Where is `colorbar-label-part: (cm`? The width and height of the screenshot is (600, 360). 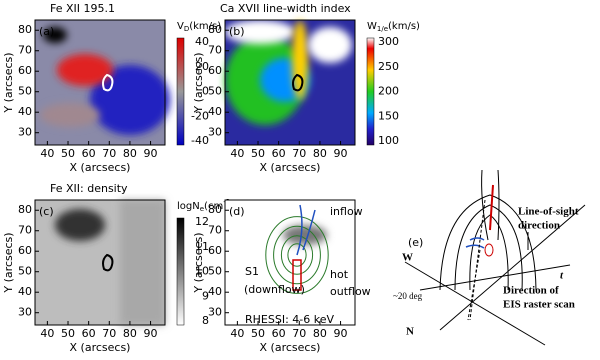
colorbar-label-part: (cm is located at coordinates (213, 206).